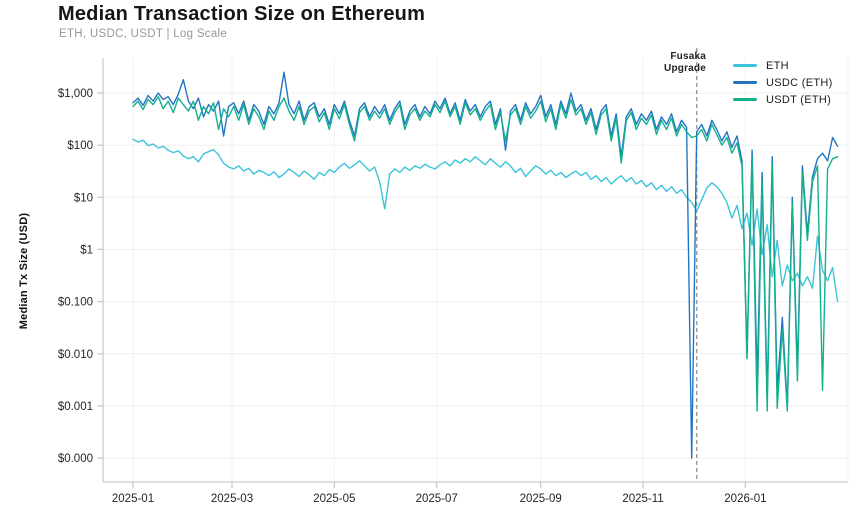 The width and height of the screenshot is (853, 518). I want to click on legend-item: ETH, so click(783, 65).